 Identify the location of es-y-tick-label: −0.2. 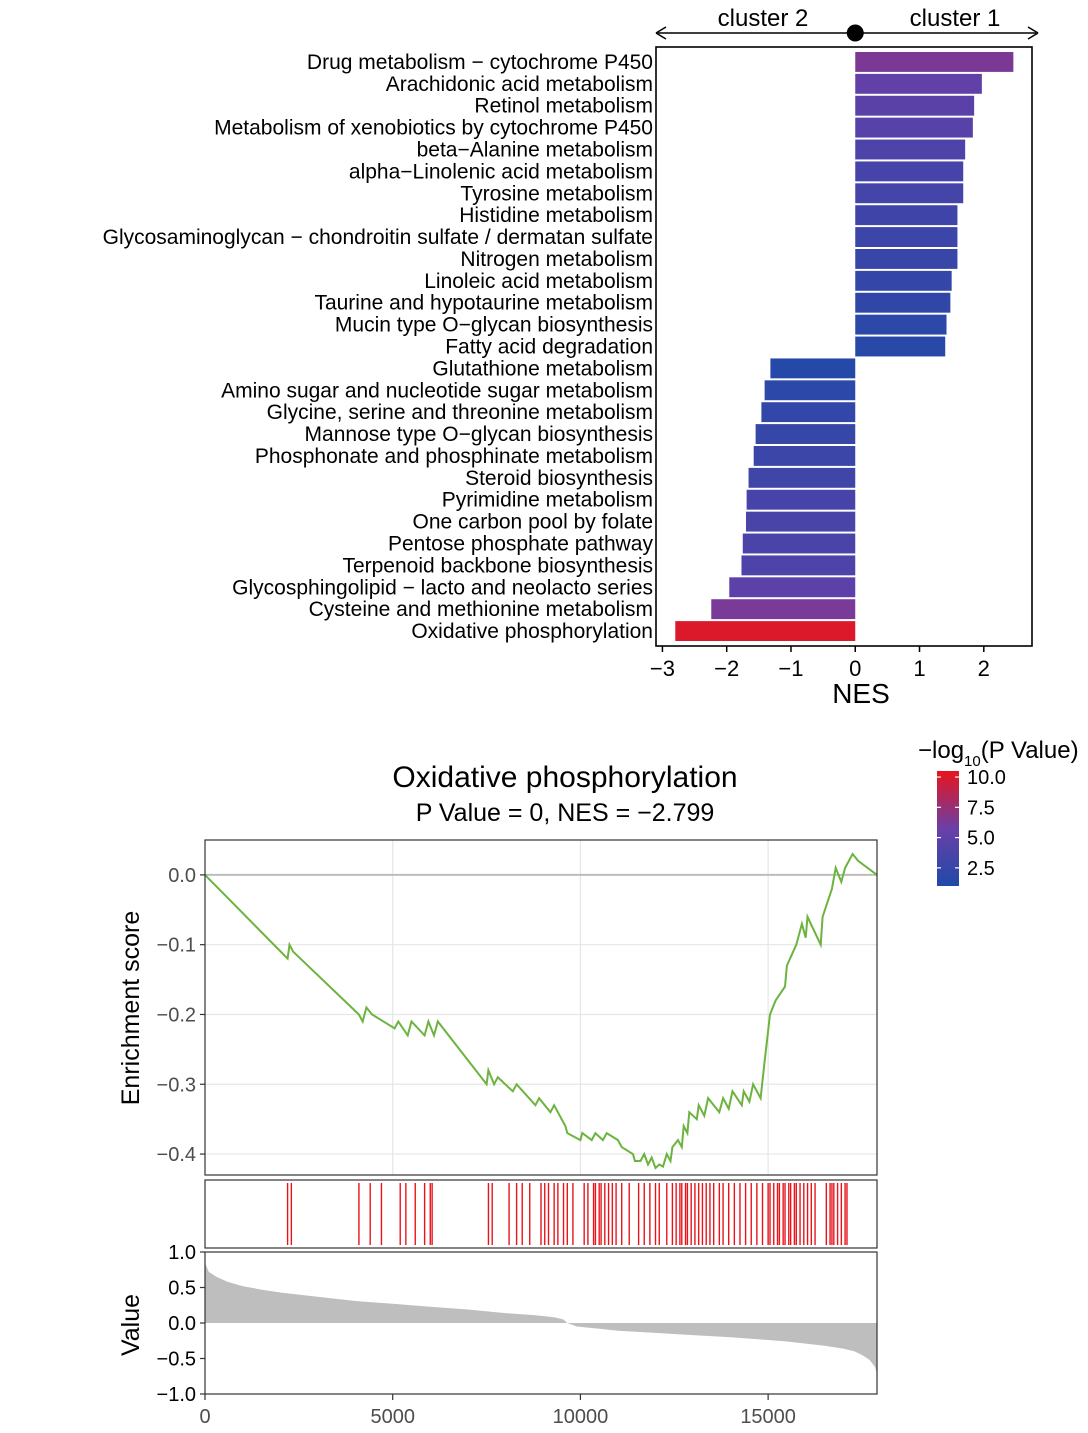
(176, 1015).